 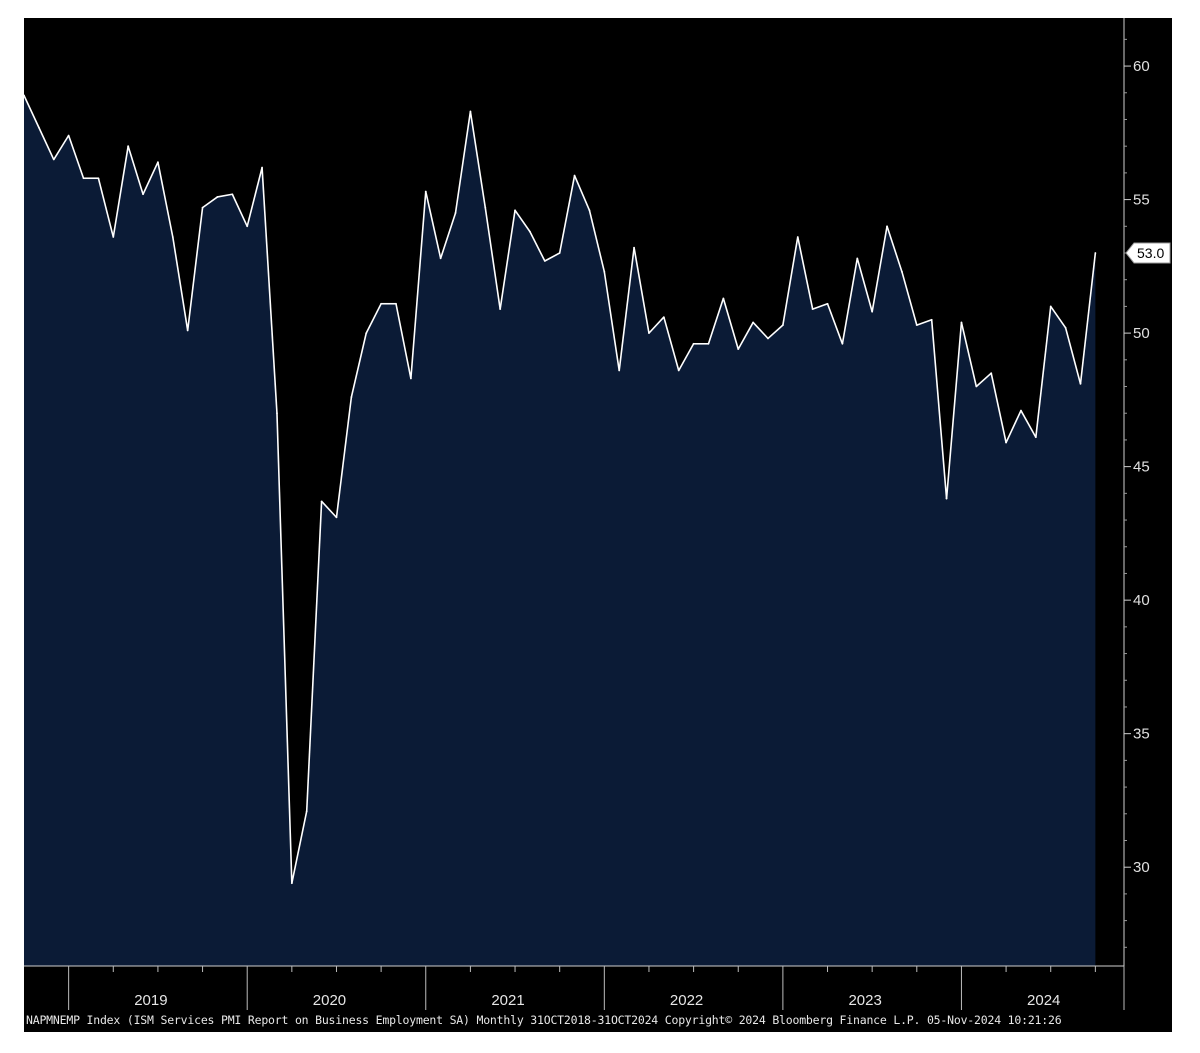 I want to click on x-tick-label: 2023, so click(x=864, y=1000).